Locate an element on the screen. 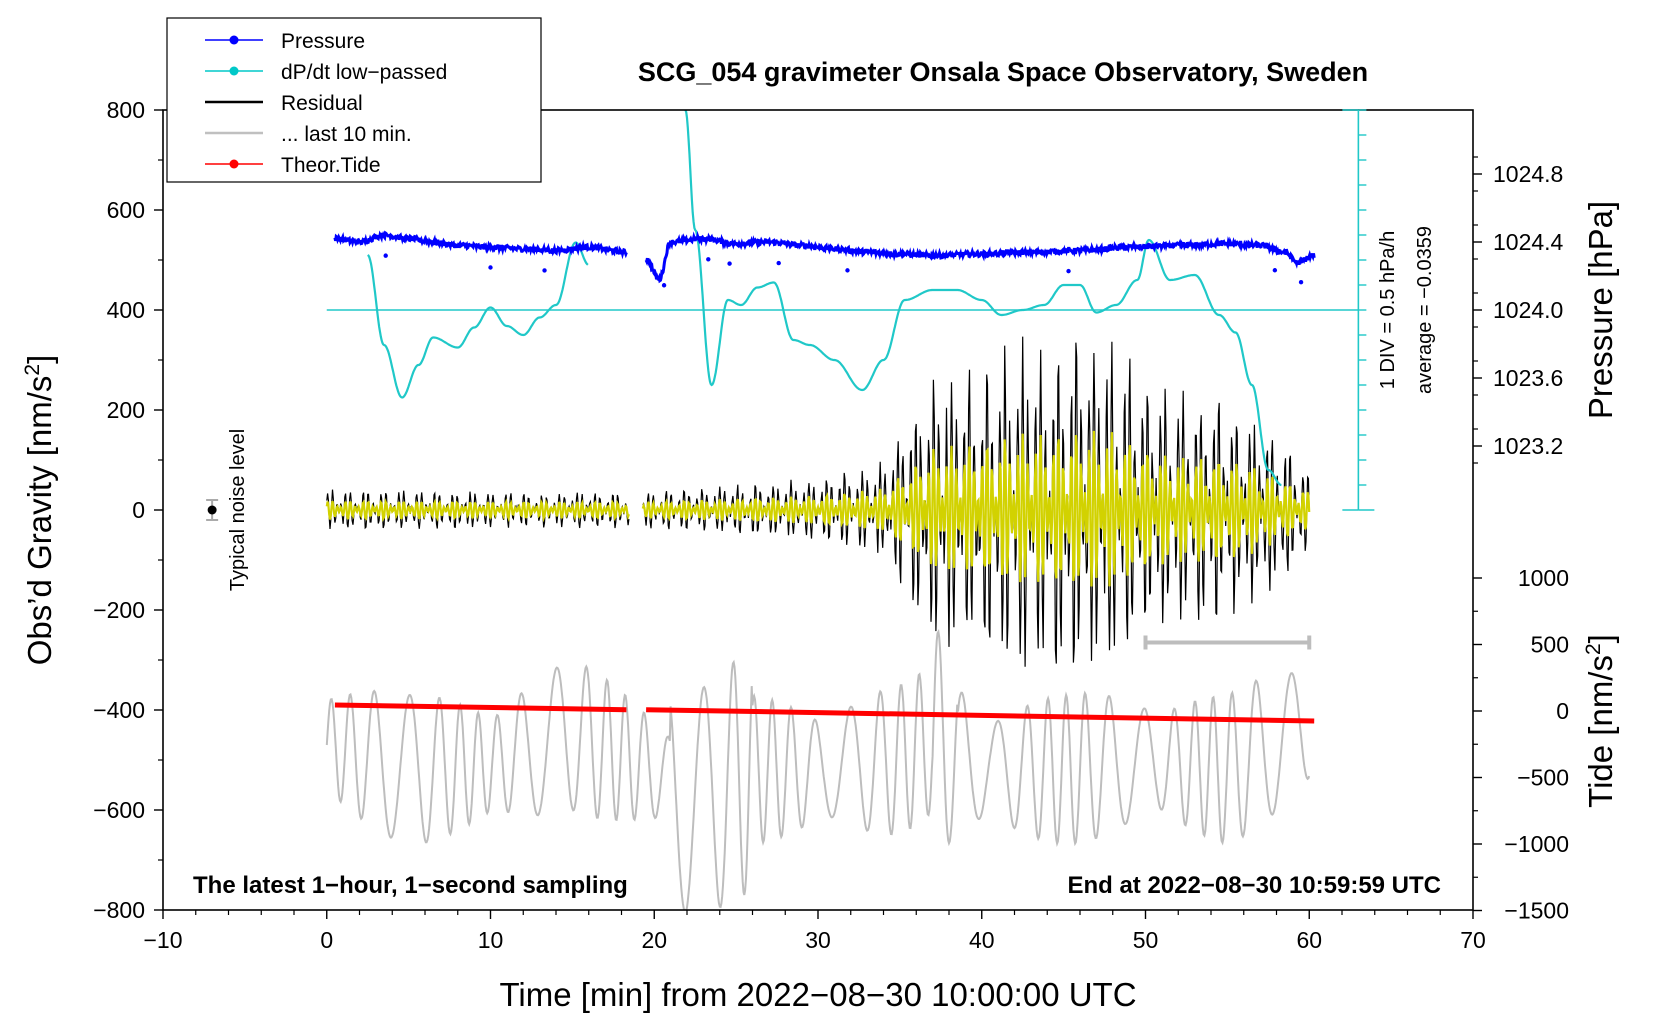  pressure-tick-label: 1024.8 is located at coordinates (1528, 174).